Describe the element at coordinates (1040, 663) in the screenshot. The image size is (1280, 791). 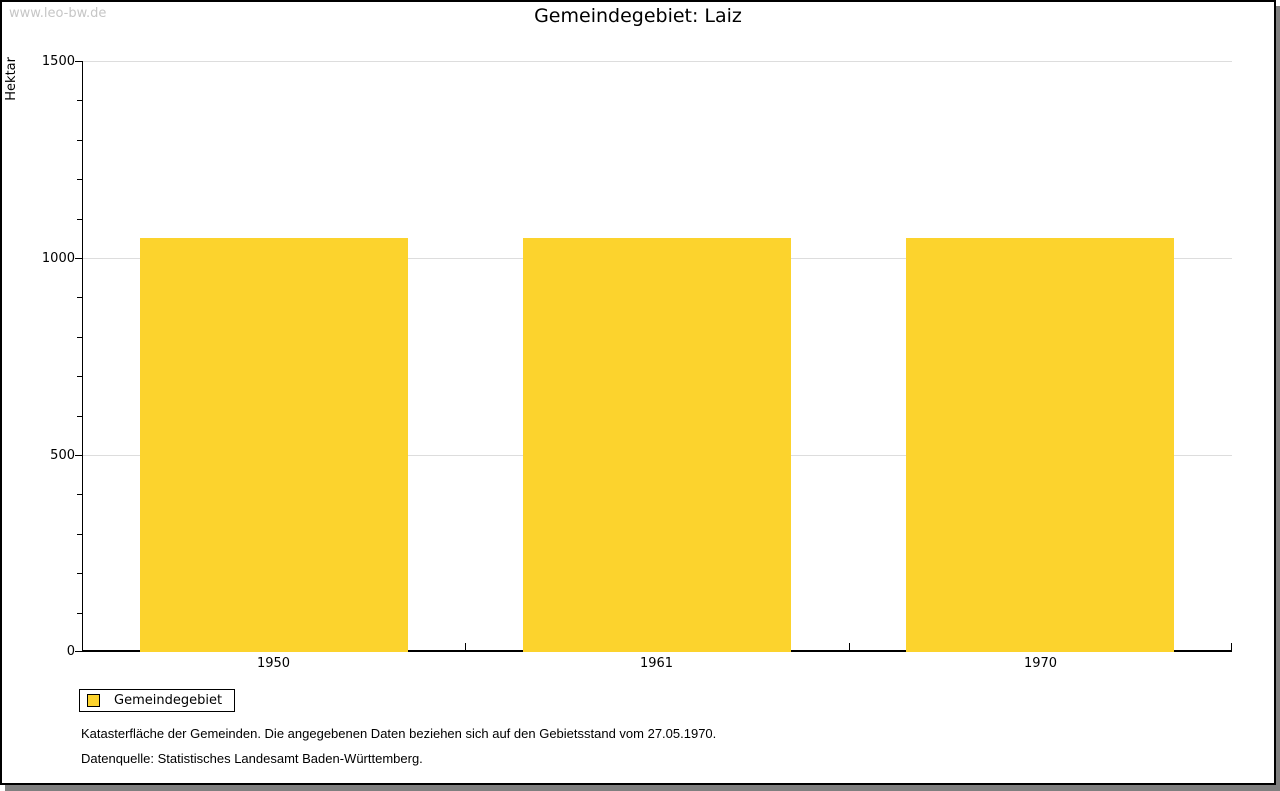
I see `x-tick-label: 1970` at that location.